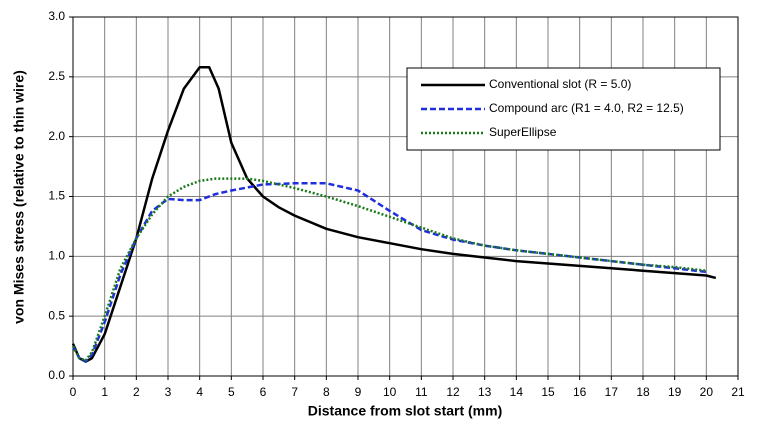  Describe the element at coordinates (294, 392) in the screenshot. I see `x-tick-label: 7` at that location.